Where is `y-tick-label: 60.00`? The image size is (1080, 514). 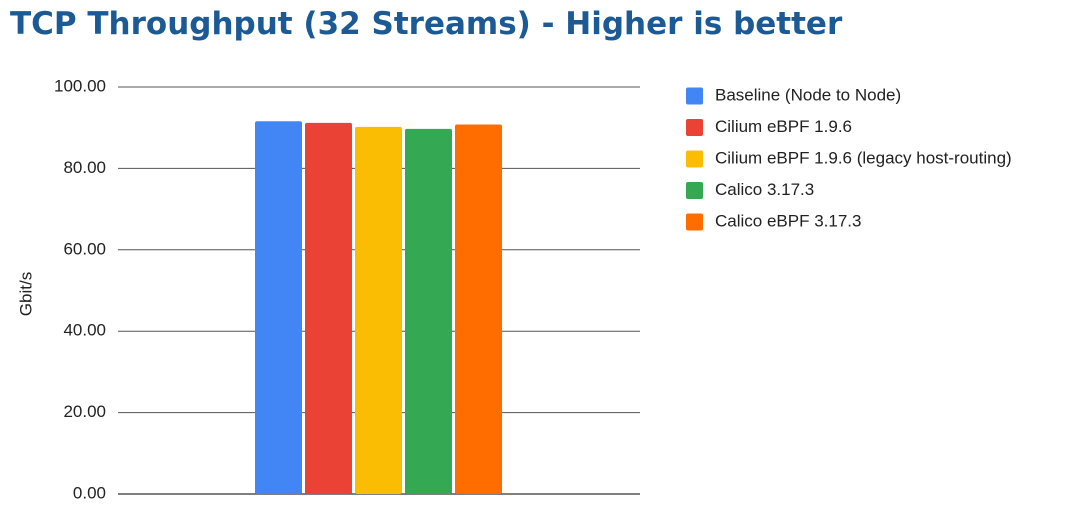 y-tick-label: 60.00 is located at coordinates (84, 248).